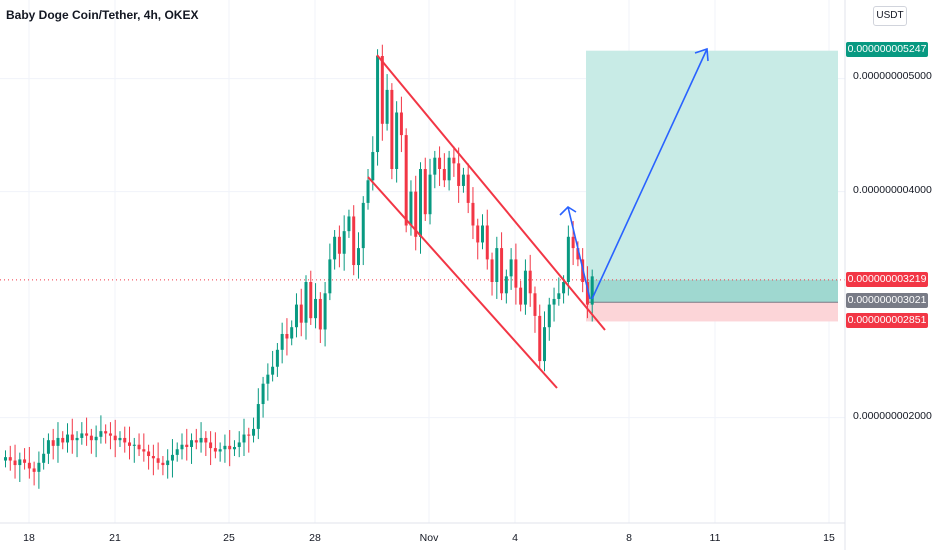 The width and height of the screenshot is (932, 550). I want to click on current-price-tag: 0.000000003219, so click(887, 279).